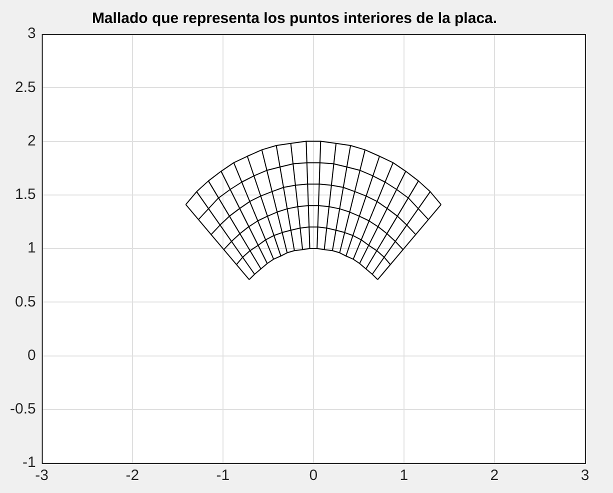 This screenshot has height=493, width=613. I want to click on chart-title: Mallado que representa los puntos interiores de la placa., so click(295, 19).